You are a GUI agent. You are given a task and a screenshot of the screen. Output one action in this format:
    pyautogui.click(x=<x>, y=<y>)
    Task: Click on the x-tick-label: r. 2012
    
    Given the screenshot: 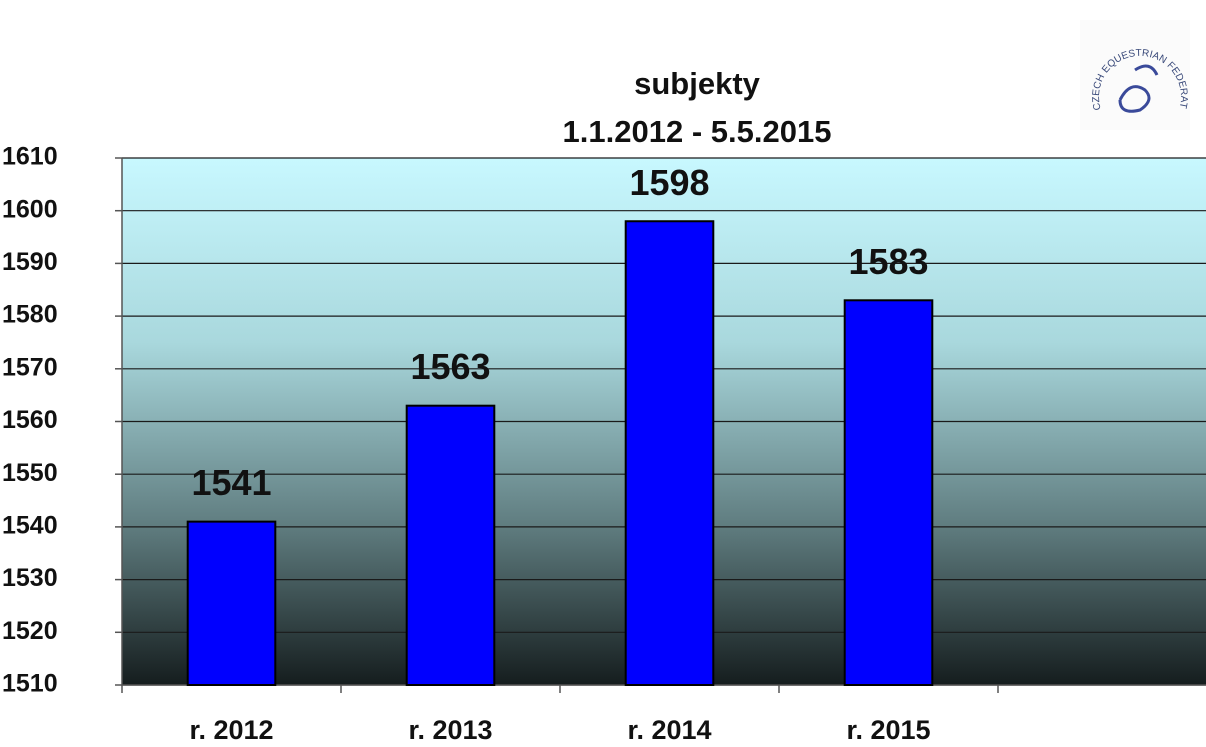 What is the action you would take?
    pyautogui.click(x=231, y=730)
    